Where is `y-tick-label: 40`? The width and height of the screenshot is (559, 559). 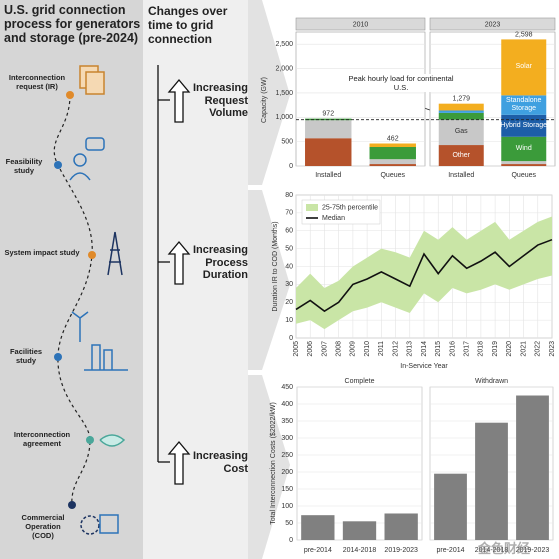
y-tick-label: 40 is located at coordinates (289, 266).